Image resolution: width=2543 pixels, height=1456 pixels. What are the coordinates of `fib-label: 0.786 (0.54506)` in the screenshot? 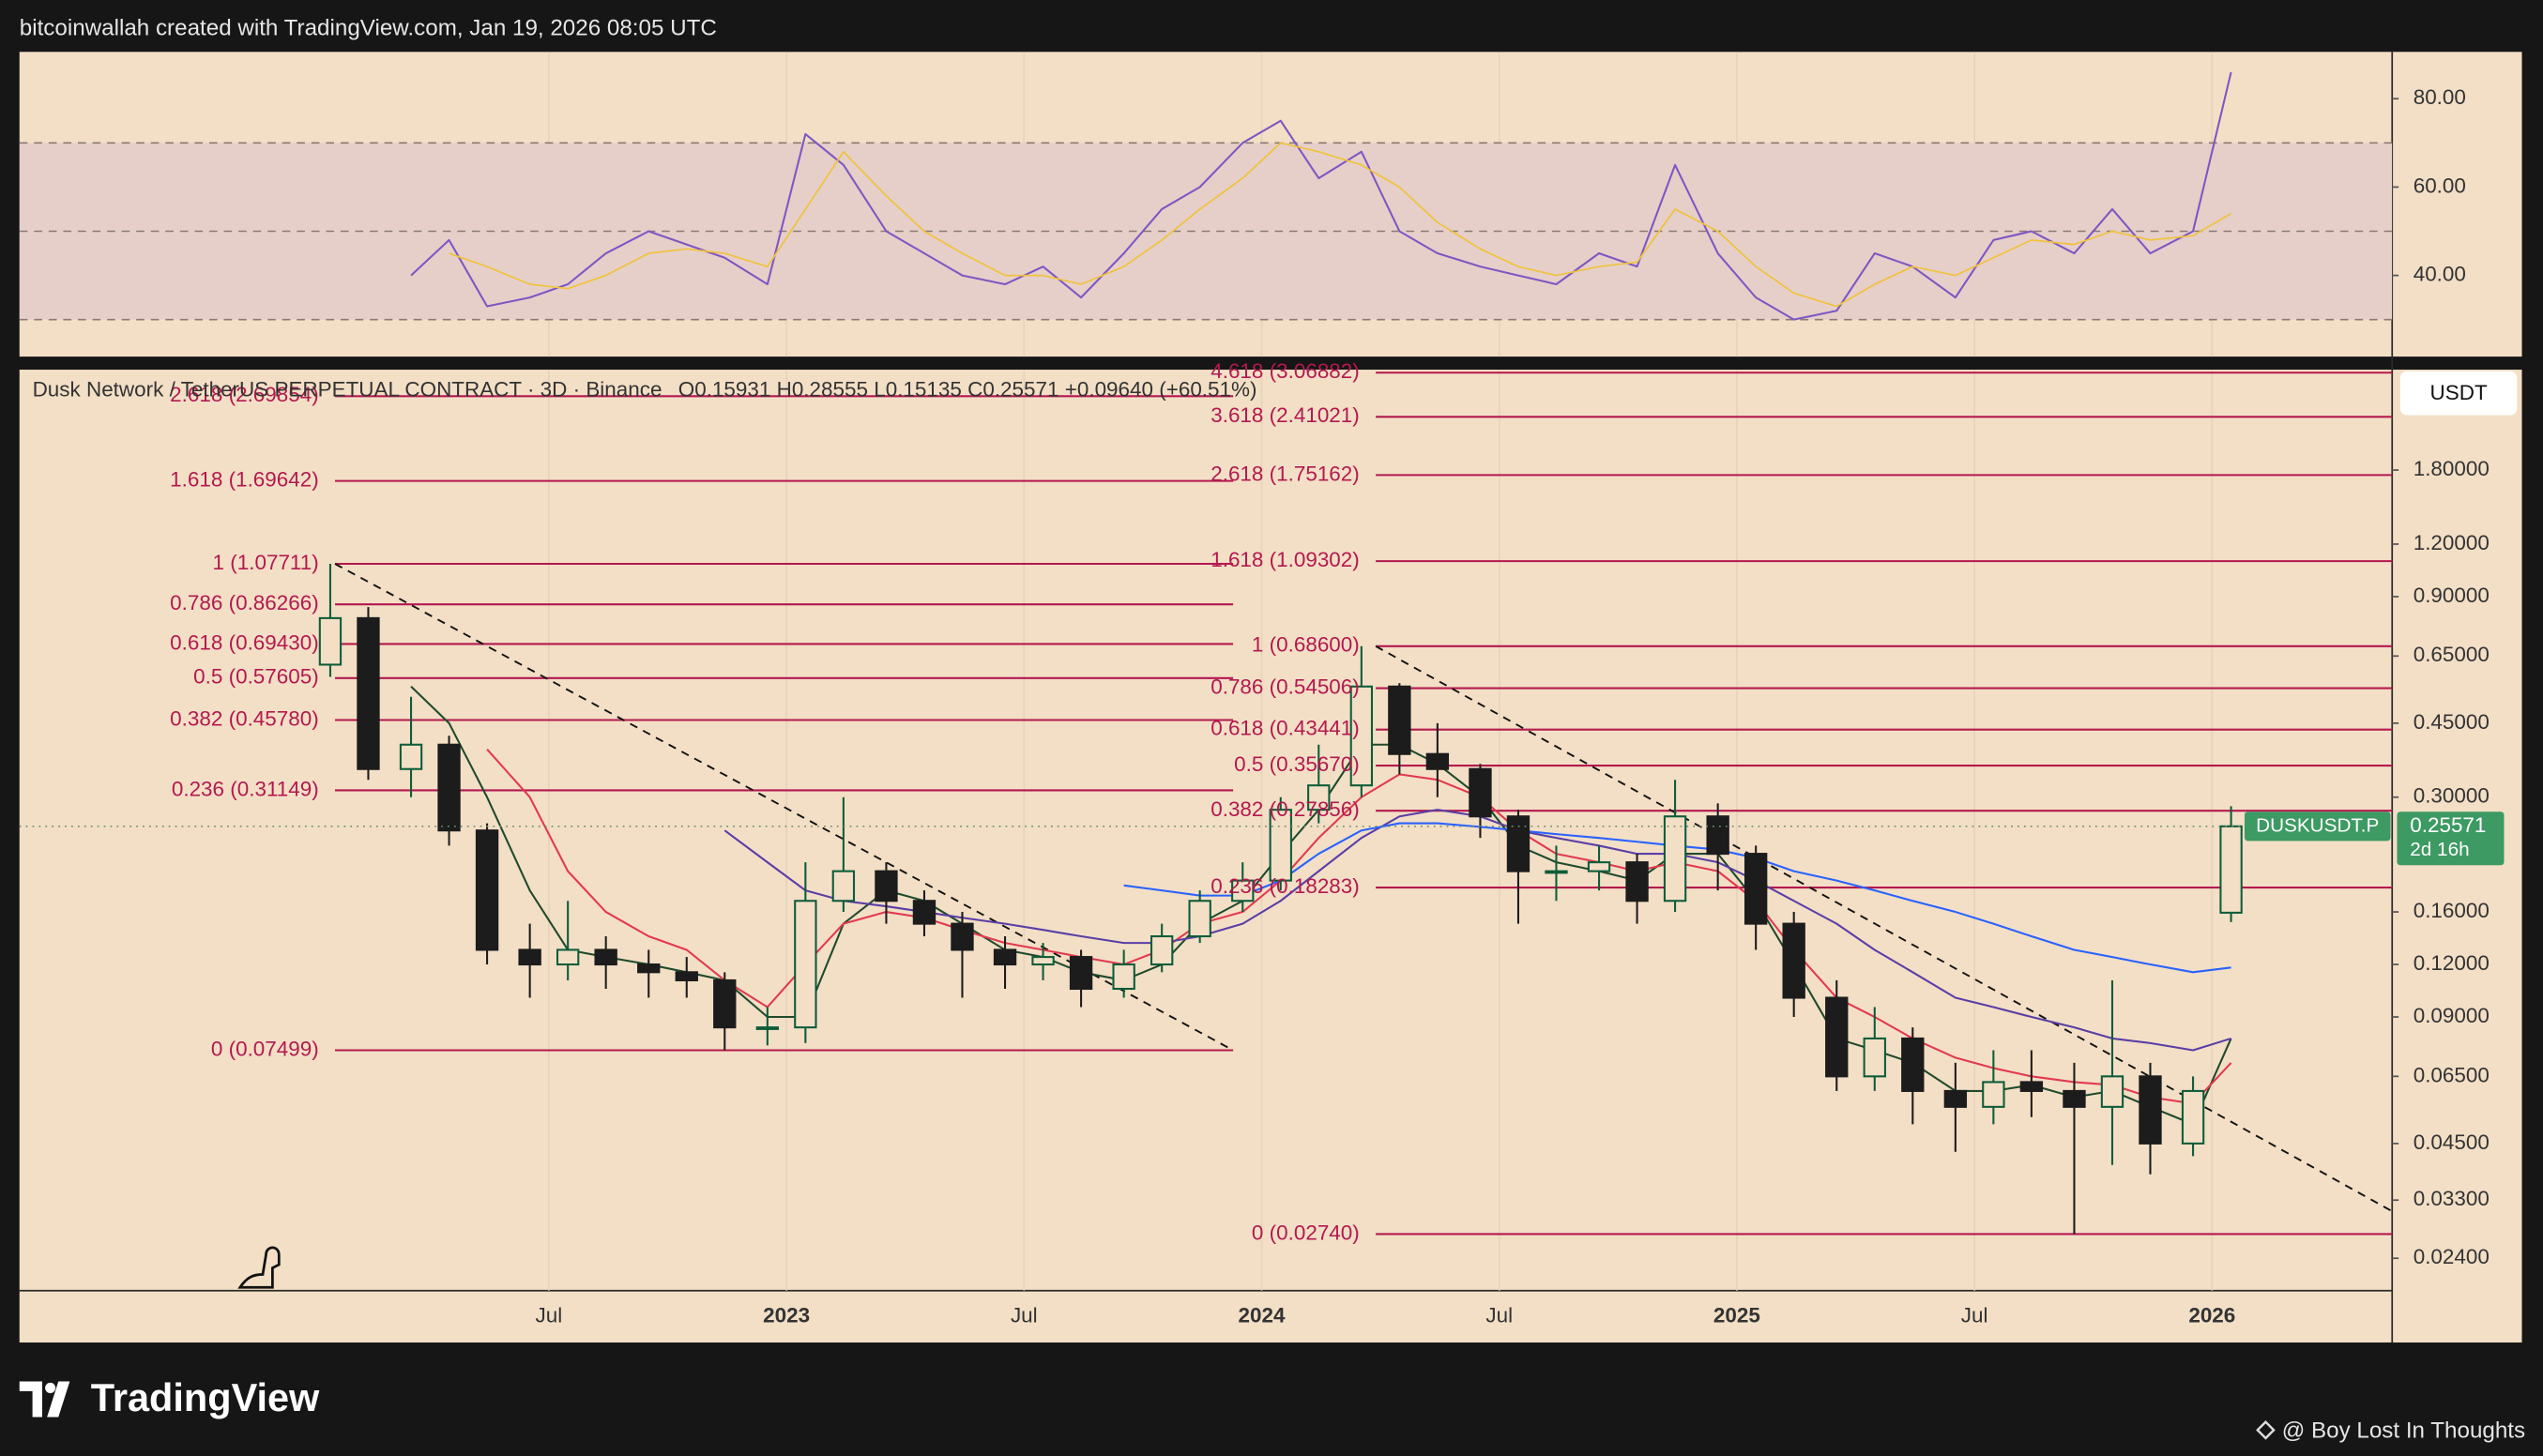 It's located at (1285, 686).